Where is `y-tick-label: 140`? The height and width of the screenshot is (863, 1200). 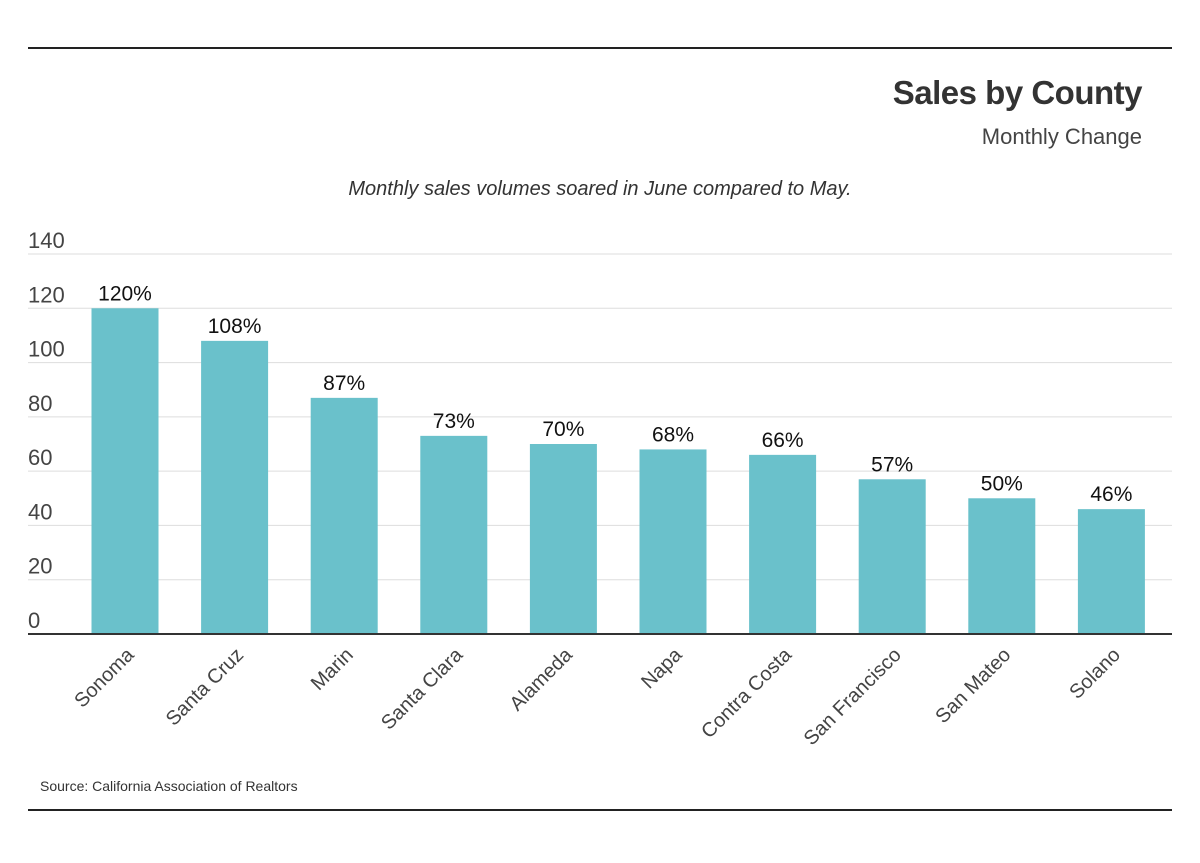 y-tick-label: 140 is located at coordinates (46, 240).